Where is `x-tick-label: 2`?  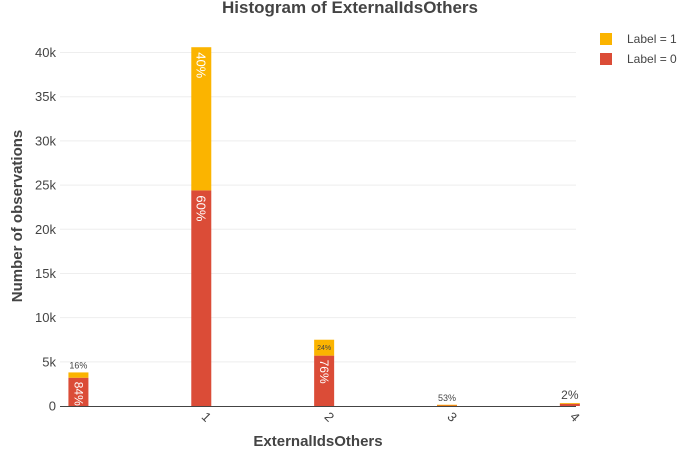 x-tick-label: 2 is located at coordinates (329, 417).